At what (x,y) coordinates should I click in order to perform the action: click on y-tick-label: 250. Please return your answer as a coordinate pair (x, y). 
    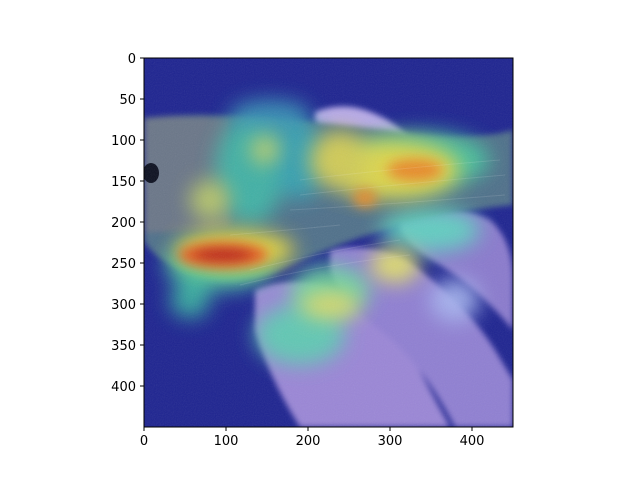
    Looking at the image, I should click on (123, 264).